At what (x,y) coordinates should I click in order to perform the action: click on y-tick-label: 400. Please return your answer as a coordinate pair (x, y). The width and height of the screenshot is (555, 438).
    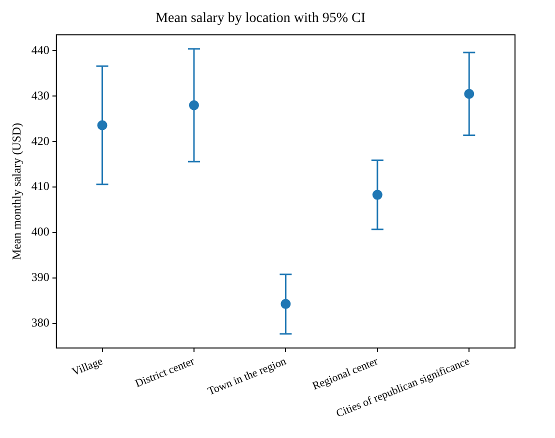
    Looking at the image, I should click on (40, 231).